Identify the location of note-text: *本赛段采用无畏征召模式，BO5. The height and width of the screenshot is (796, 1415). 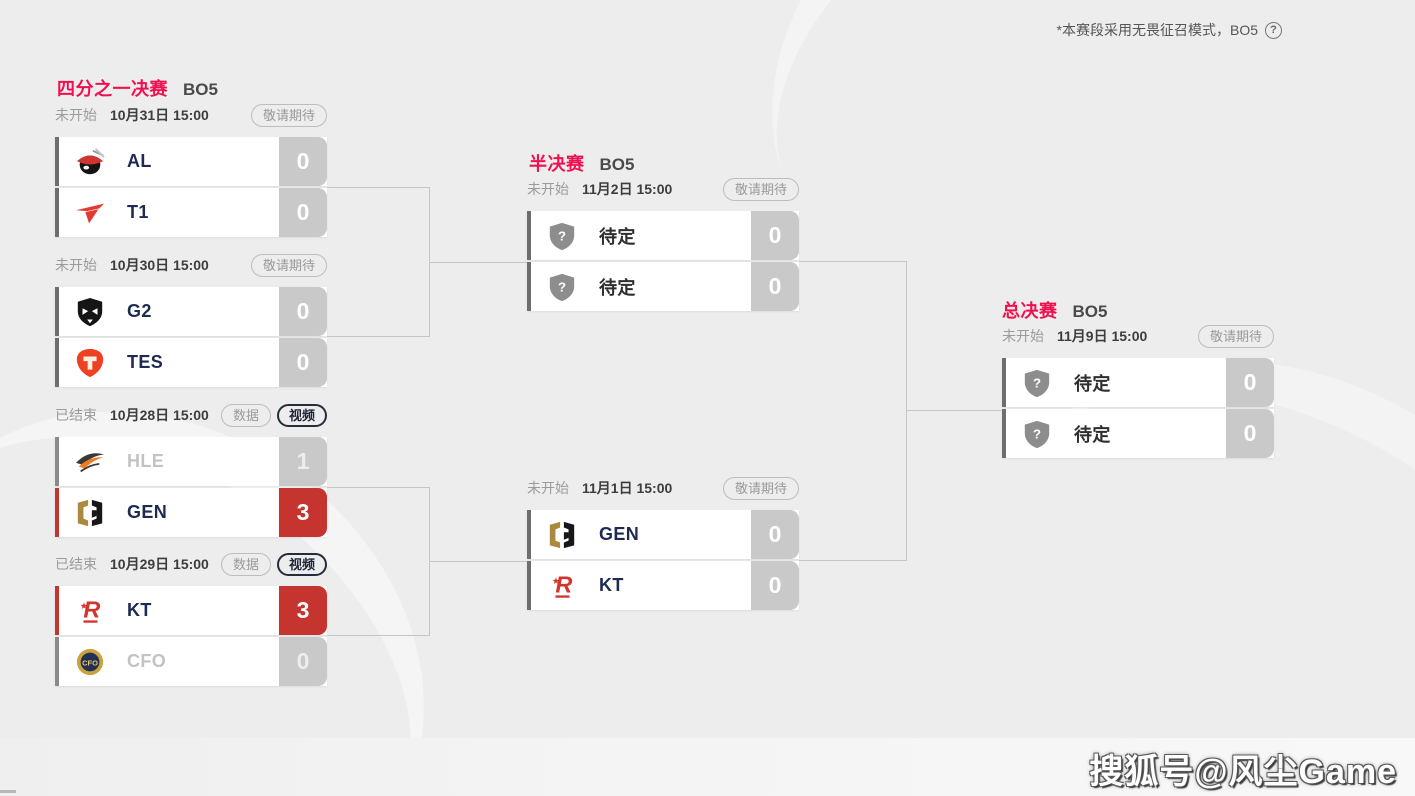
(1157, 30).